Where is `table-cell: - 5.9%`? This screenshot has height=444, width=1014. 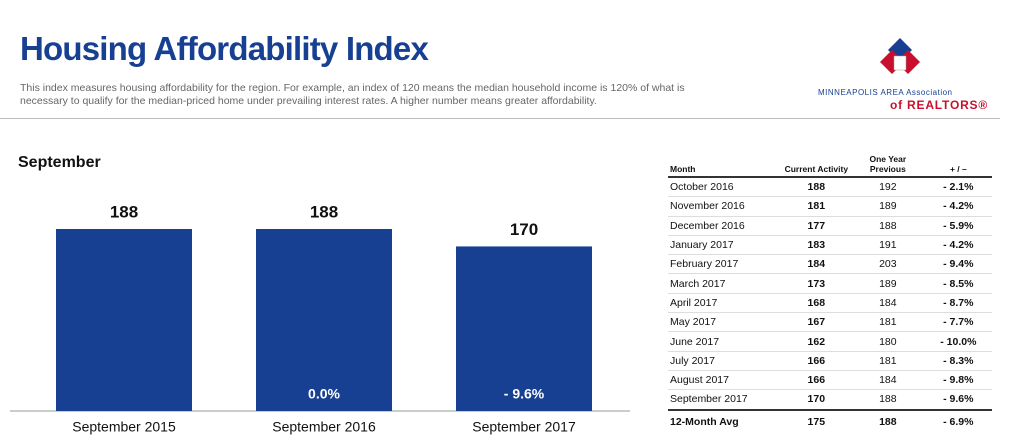 table-cell: - 5.9% is located at coordinates (958, 226).